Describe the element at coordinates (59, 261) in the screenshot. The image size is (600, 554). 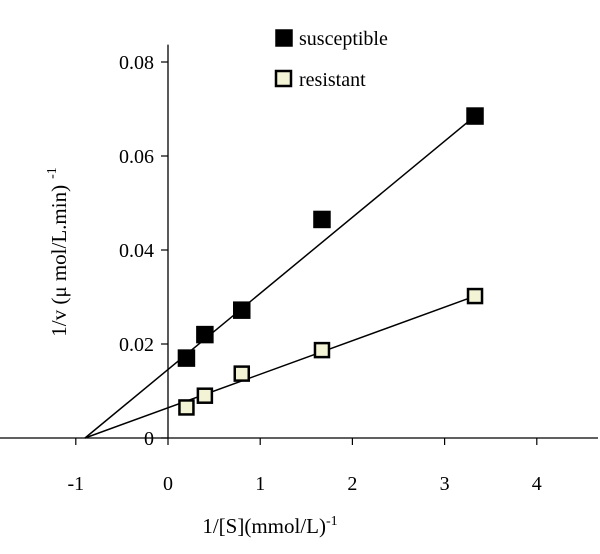
I see `y-axis-title-text: 1/v (μ mol/L.min)` at that location.